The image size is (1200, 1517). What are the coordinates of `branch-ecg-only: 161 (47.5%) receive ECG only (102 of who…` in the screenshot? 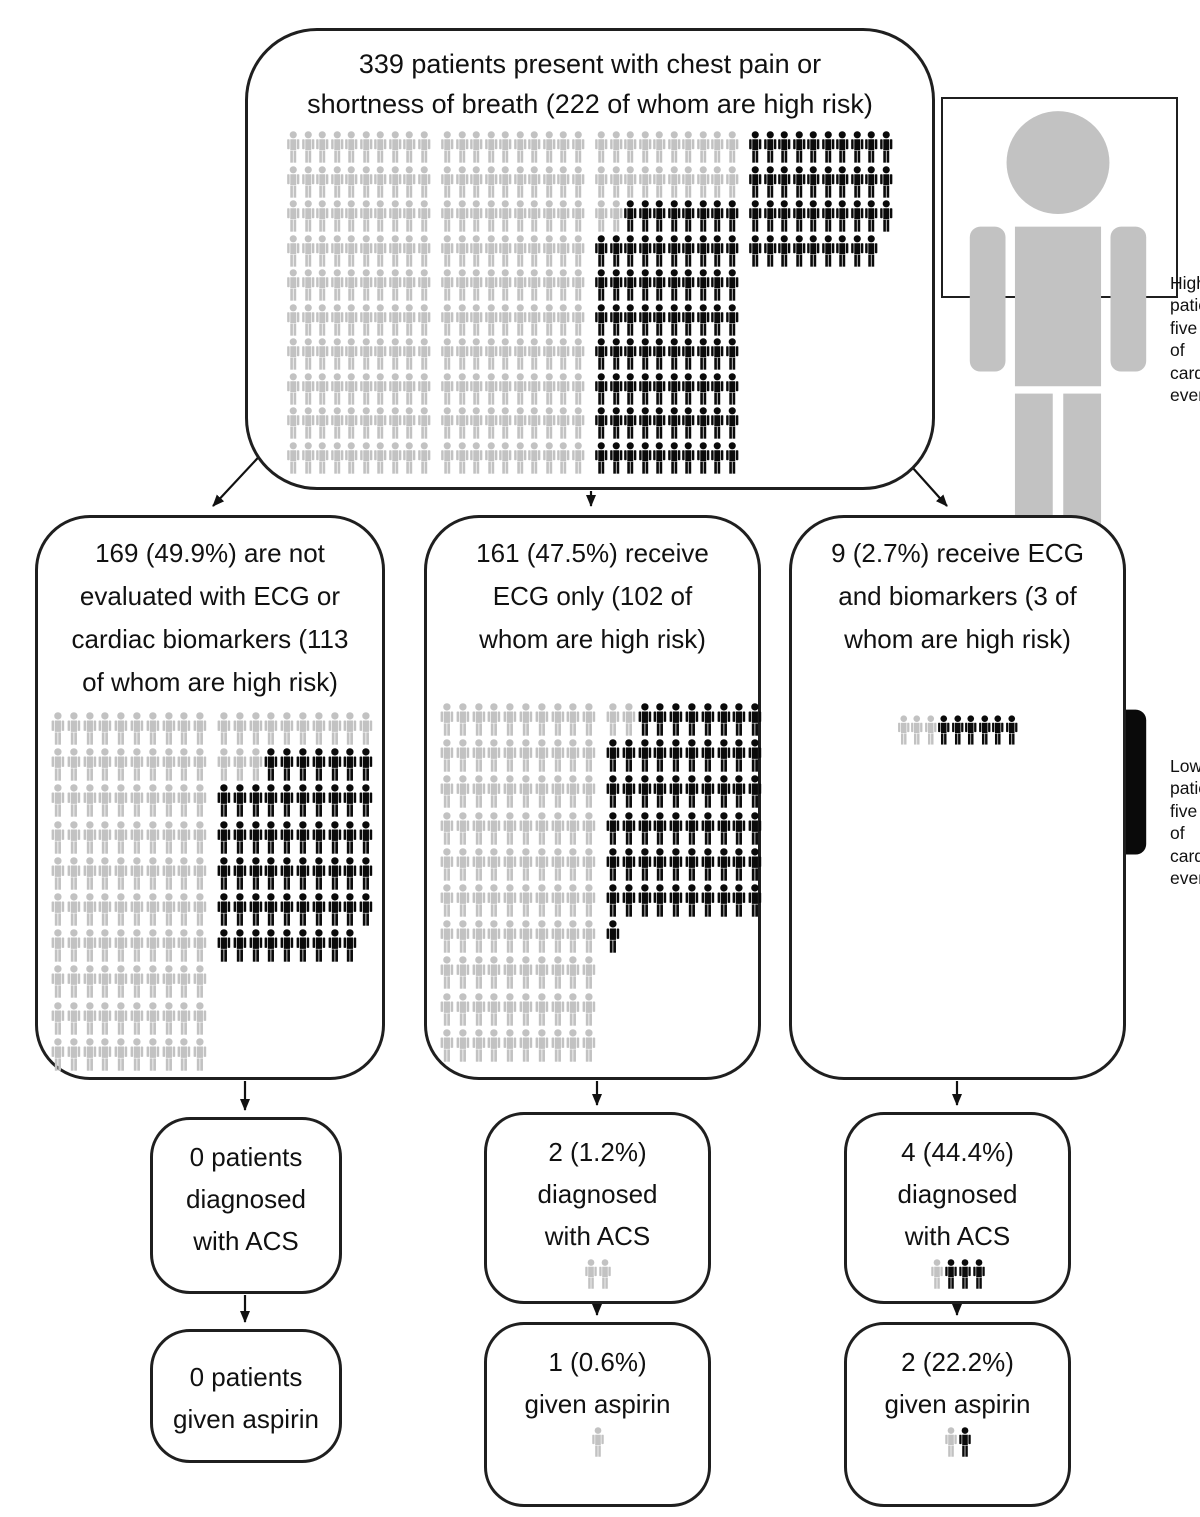 It's located at (592, 797).